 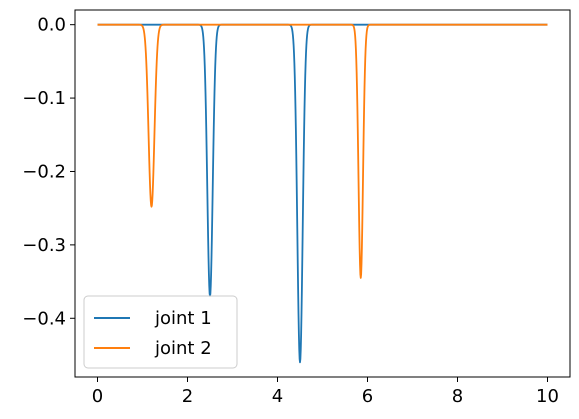 What do you see at coordinates (183, 348) in the screenshot?
I see `legend-label-2: joint 2` at bounding box center [183, 348].